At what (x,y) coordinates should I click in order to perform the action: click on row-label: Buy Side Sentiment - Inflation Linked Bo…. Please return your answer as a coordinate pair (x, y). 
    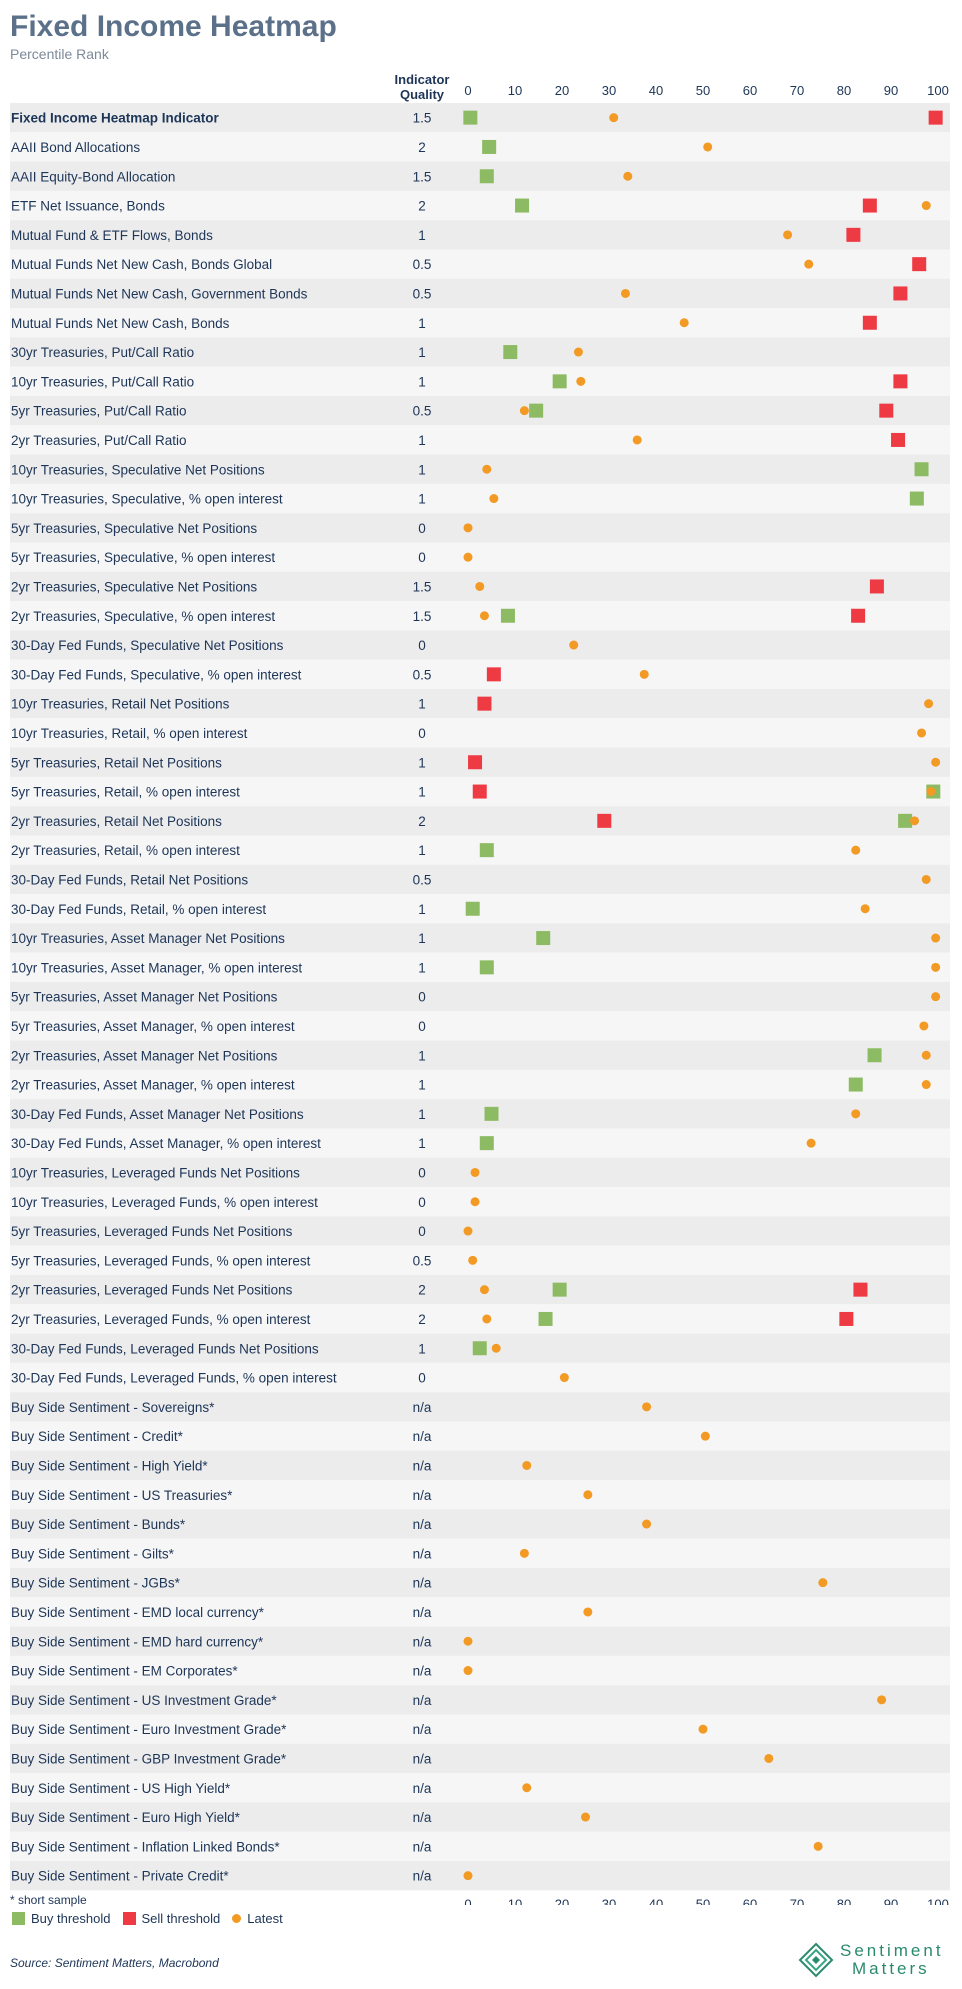
    Looking at the image, I should click on (145, 1846).